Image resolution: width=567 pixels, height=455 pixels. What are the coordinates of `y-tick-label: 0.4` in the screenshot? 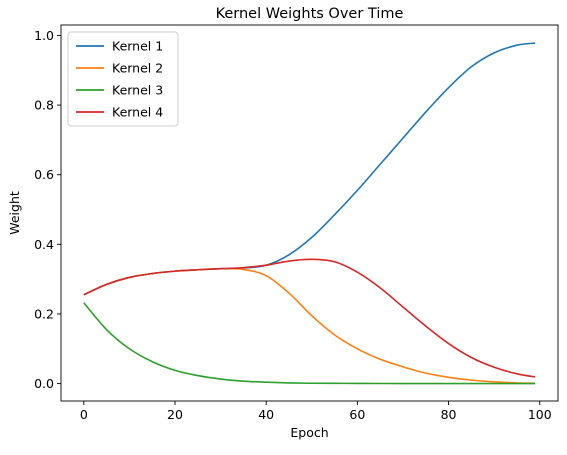 It's located at (44, 244).